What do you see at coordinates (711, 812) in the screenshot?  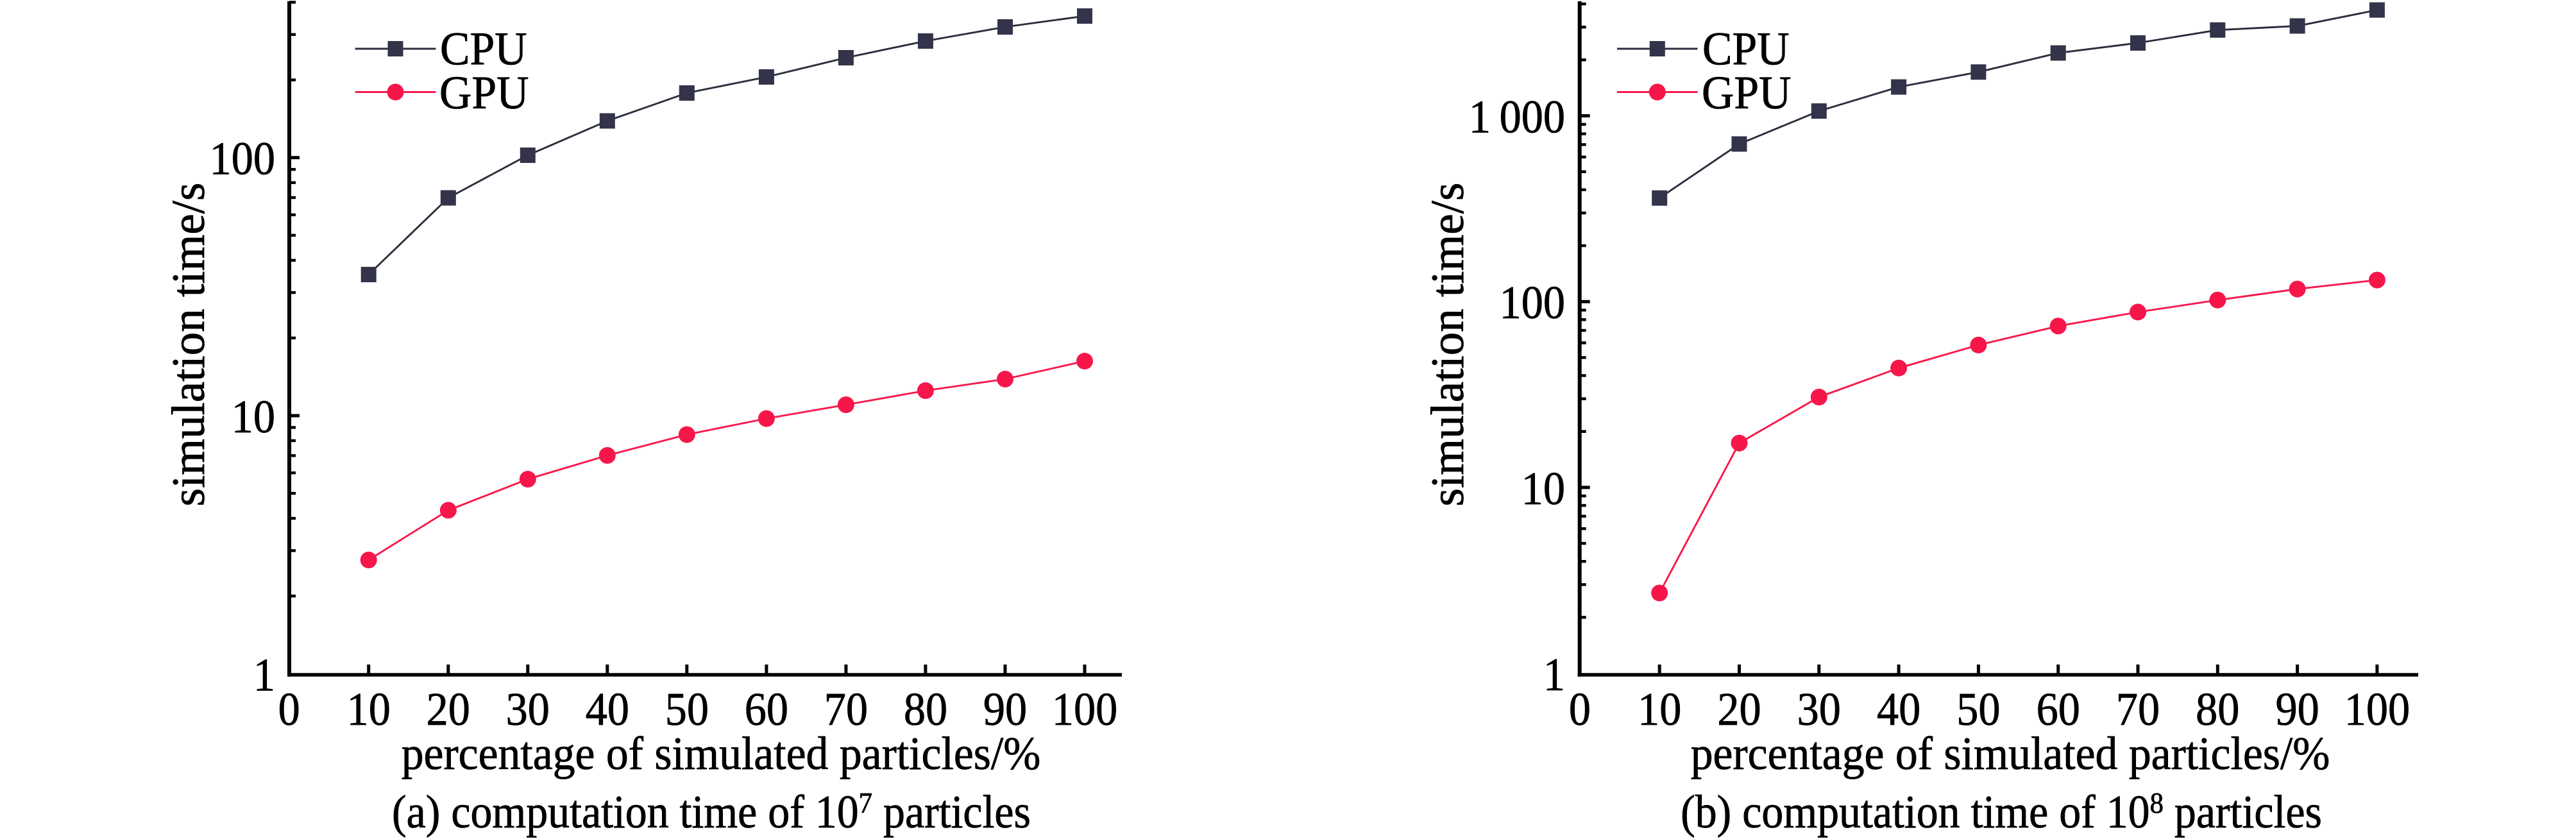 I see `svg-text:(a) computation time of 107 pa: (a) computation time of 107 particles` at bounding box center [711, 812].